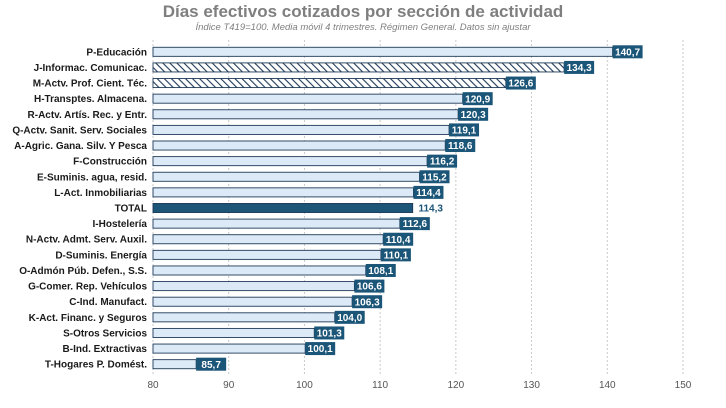 Image resolution: width=726 pixels, height=408 pixels. Describe the element at coordinates (120, 224) in the screenshot. I see `category-label: I-Hostelería` at that location.